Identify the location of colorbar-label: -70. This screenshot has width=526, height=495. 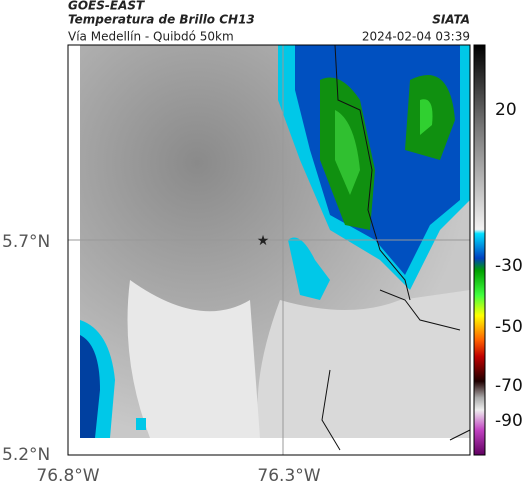
(509, 386).